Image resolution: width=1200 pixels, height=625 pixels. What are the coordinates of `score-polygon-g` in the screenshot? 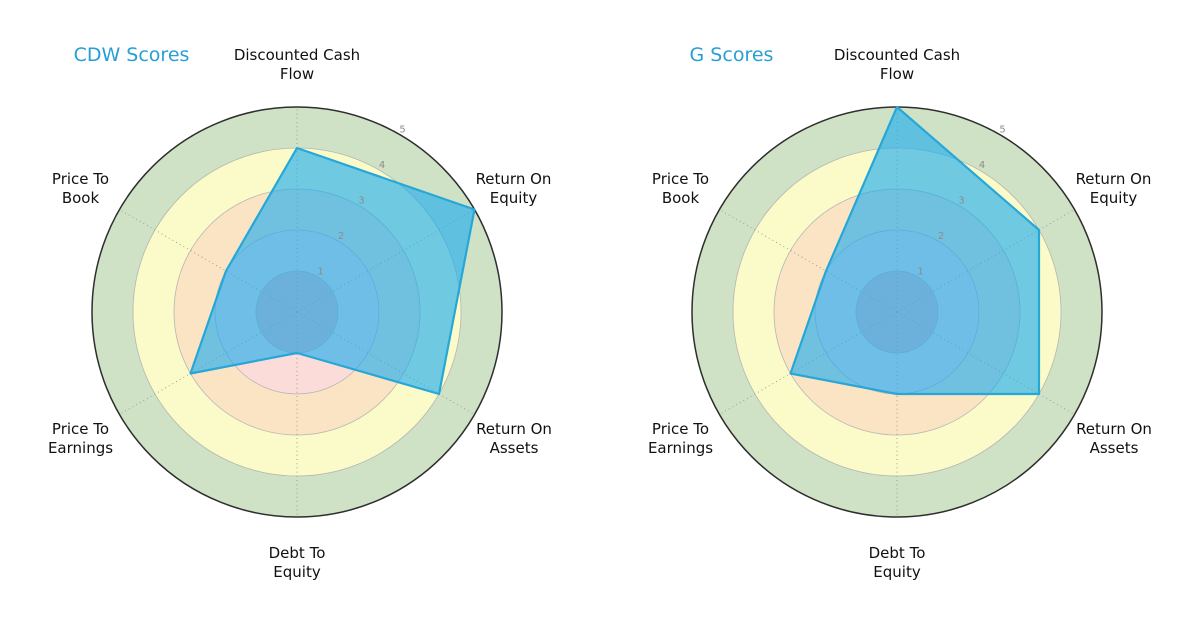 It's located at (915, 250).